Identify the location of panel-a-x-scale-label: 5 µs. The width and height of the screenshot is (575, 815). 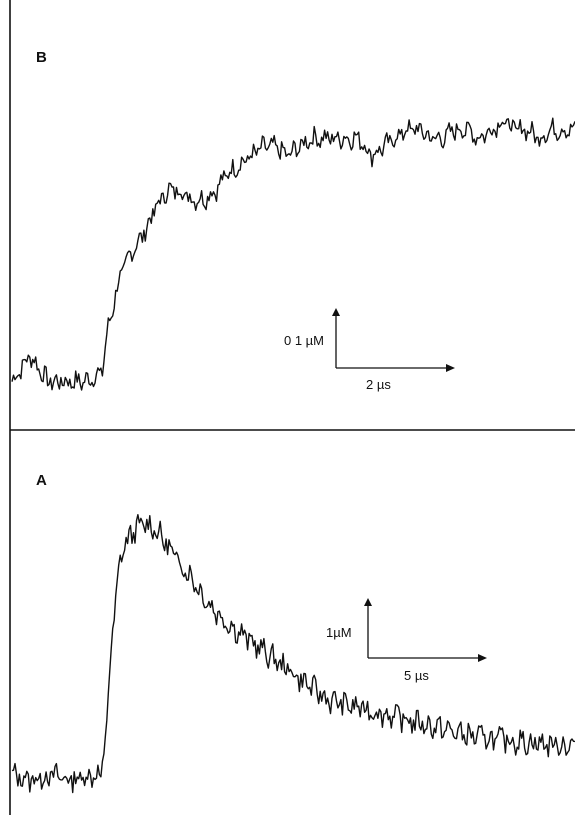
(416, 675).